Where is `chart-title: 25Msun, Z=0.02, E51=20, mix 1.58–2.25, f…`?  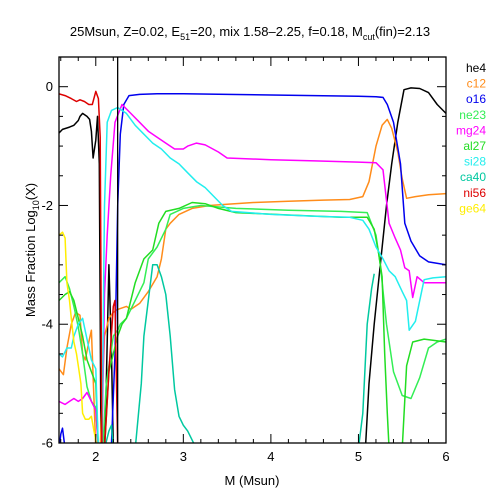
chart-title: 25Msun, Z=0.02, E51=20, mix 1.58–2.25, f… is located at coordinates (250, 33).